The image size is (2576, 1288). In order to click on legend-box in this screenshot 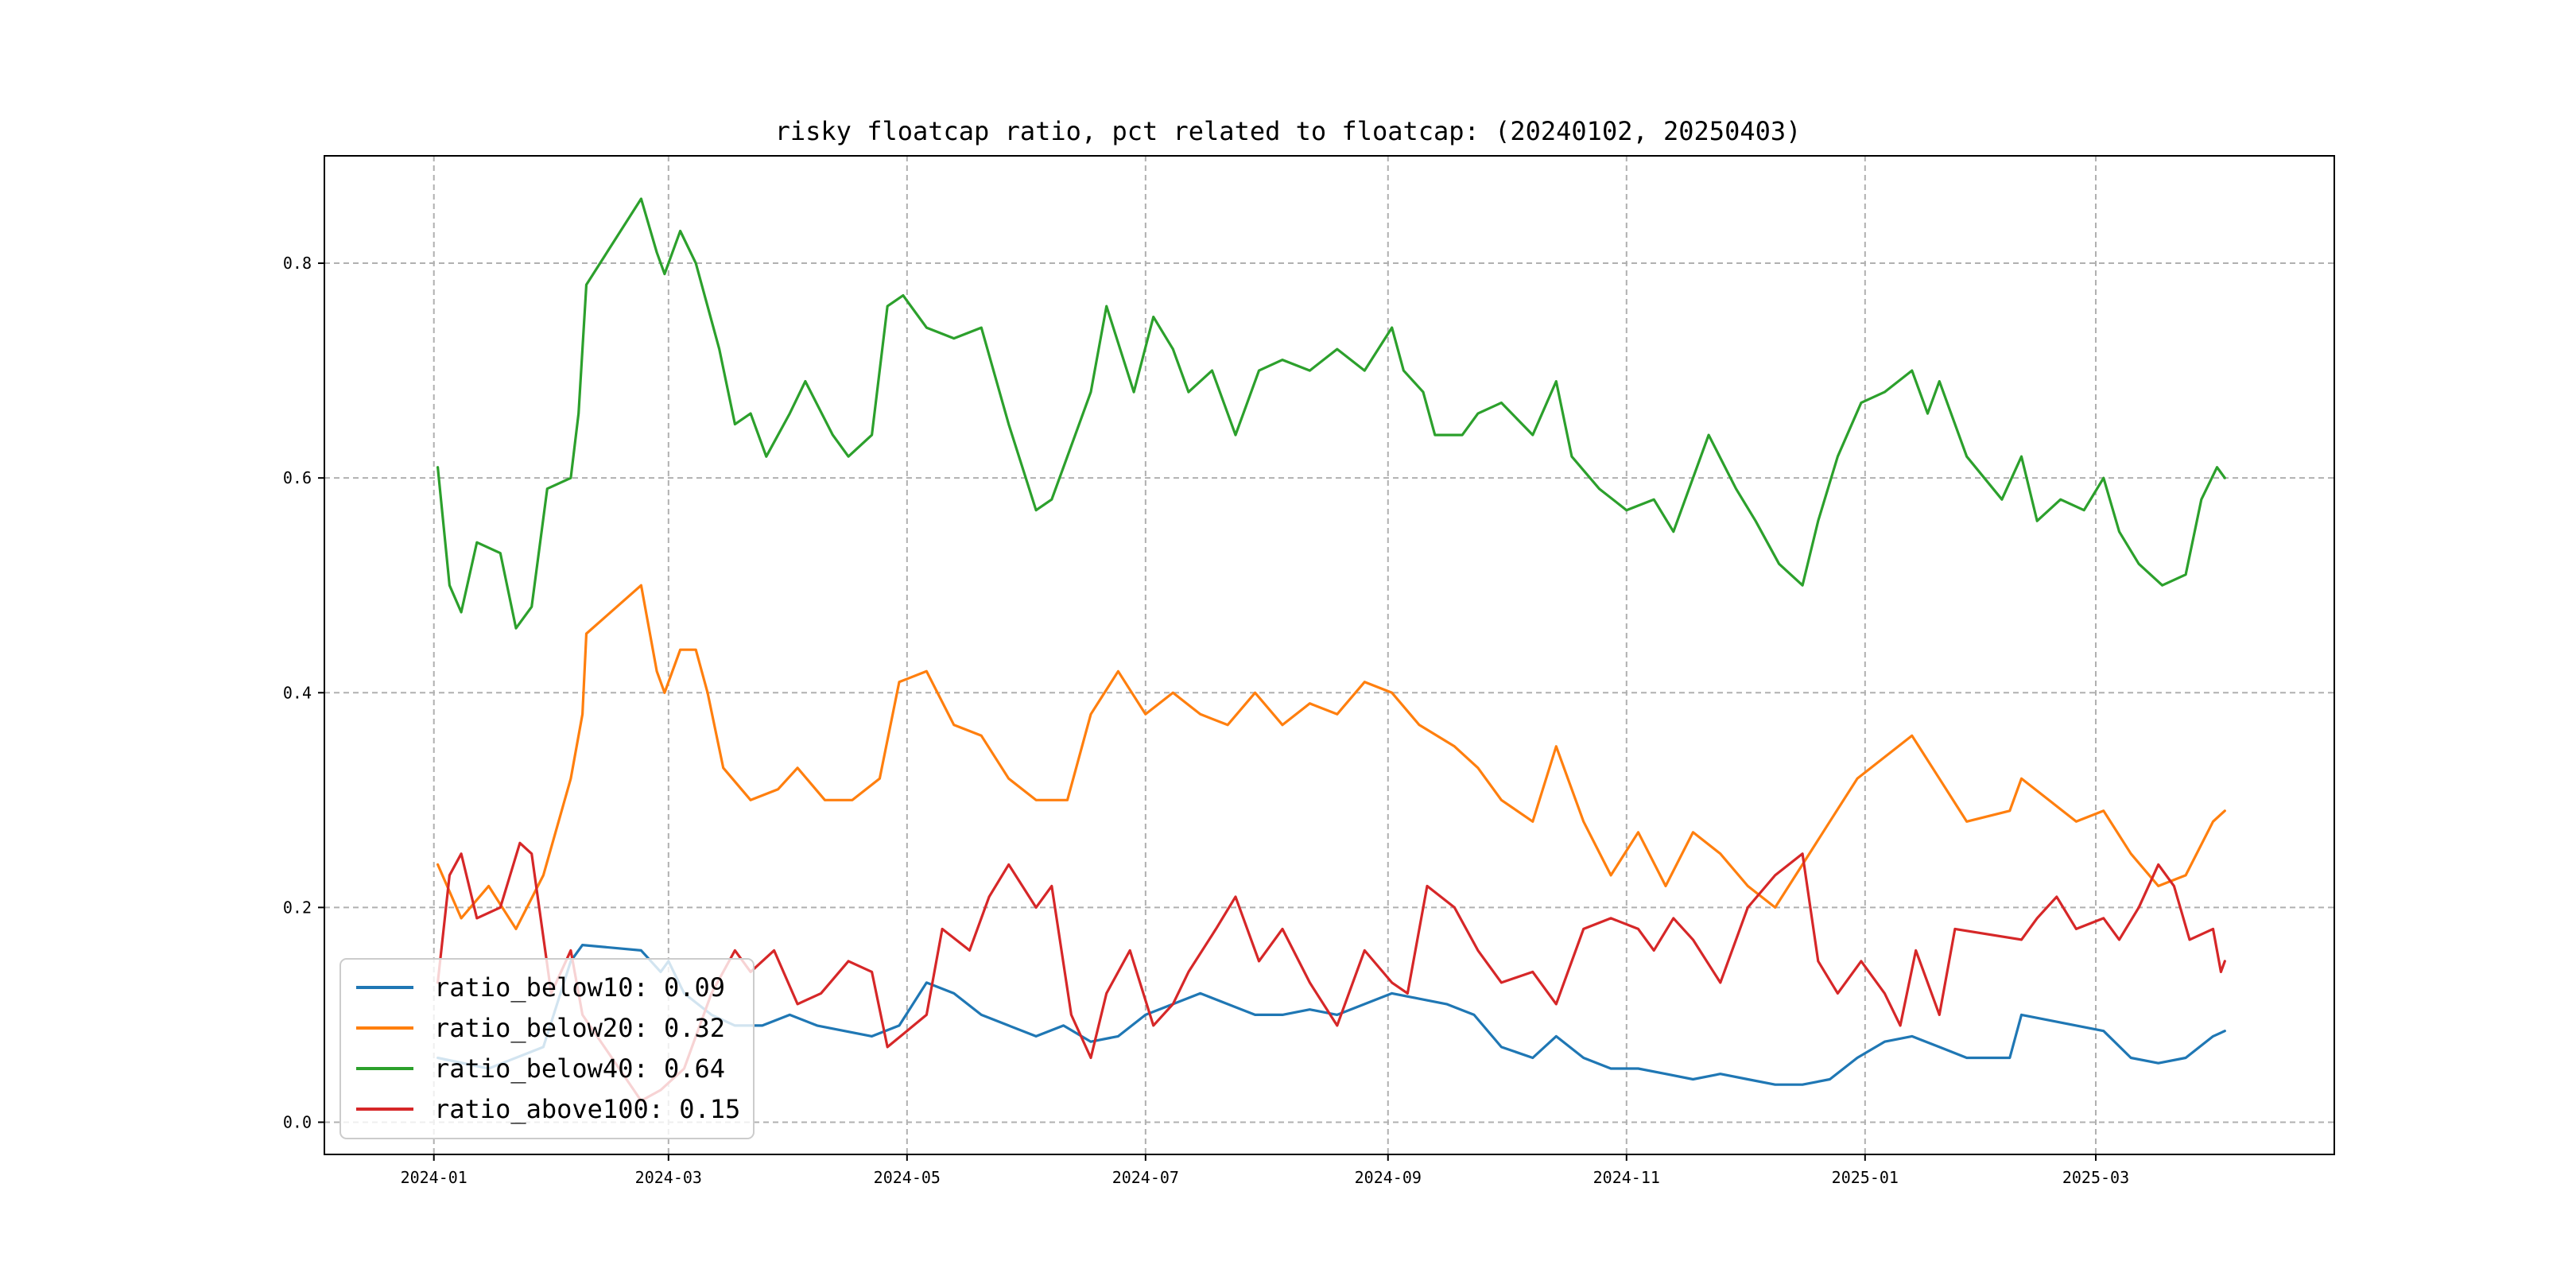, I will do `click(547, 1048)`.